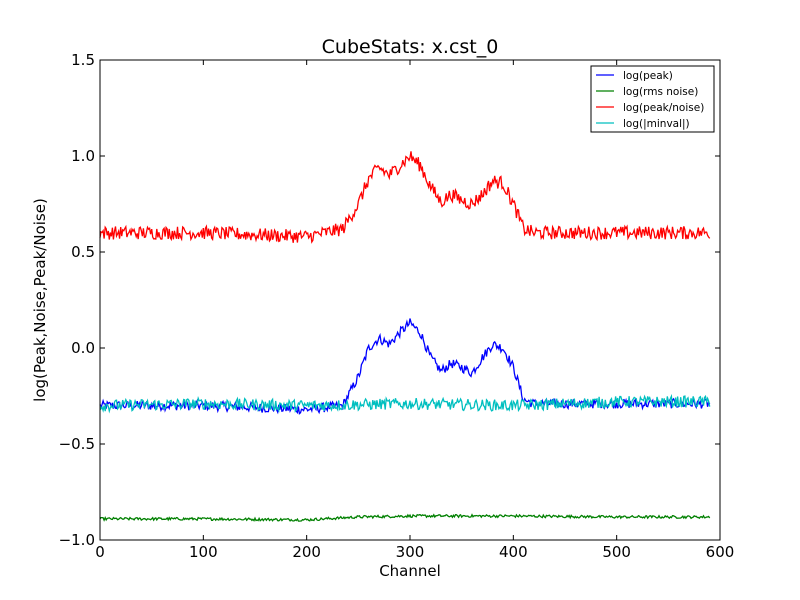  Describe the element at coordinates (656, 124) in the screenshot. I see `legend-label-3: log(|minval|)` at that location.